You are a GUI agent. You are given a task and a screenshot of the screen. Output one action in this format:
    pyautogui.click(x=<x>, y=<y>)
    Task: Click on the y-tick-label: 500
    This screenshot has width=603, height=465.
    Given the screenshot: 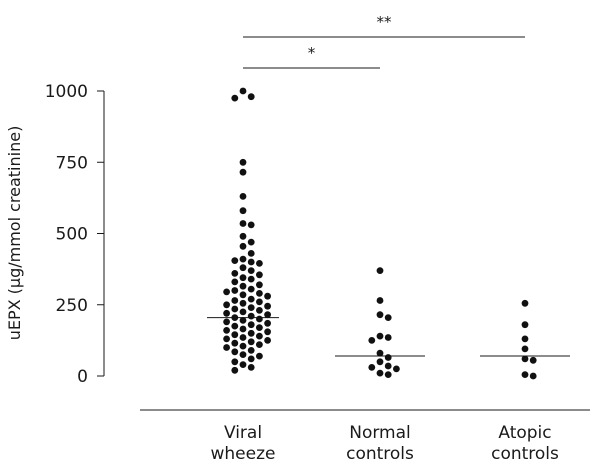 What is the action you would take?
    pyautogui.click(x=72, y=235)
    